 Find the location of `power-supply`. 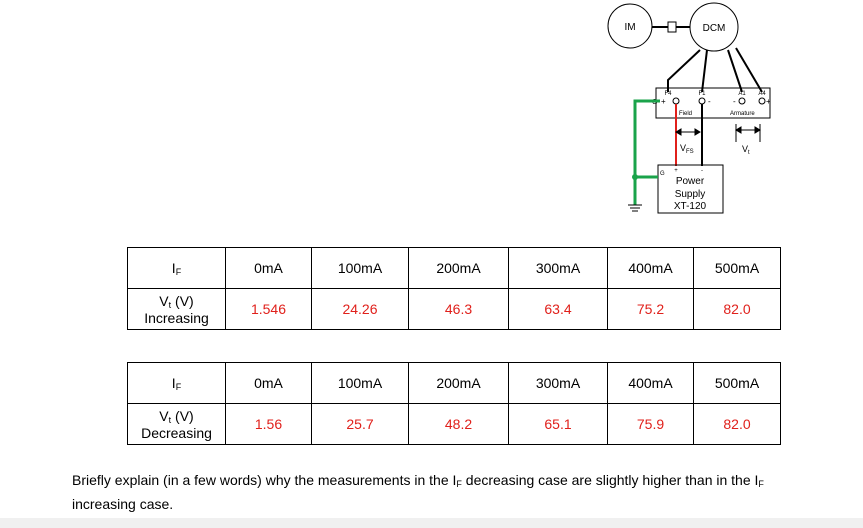

power-supply is located at coordinates (690, 189).